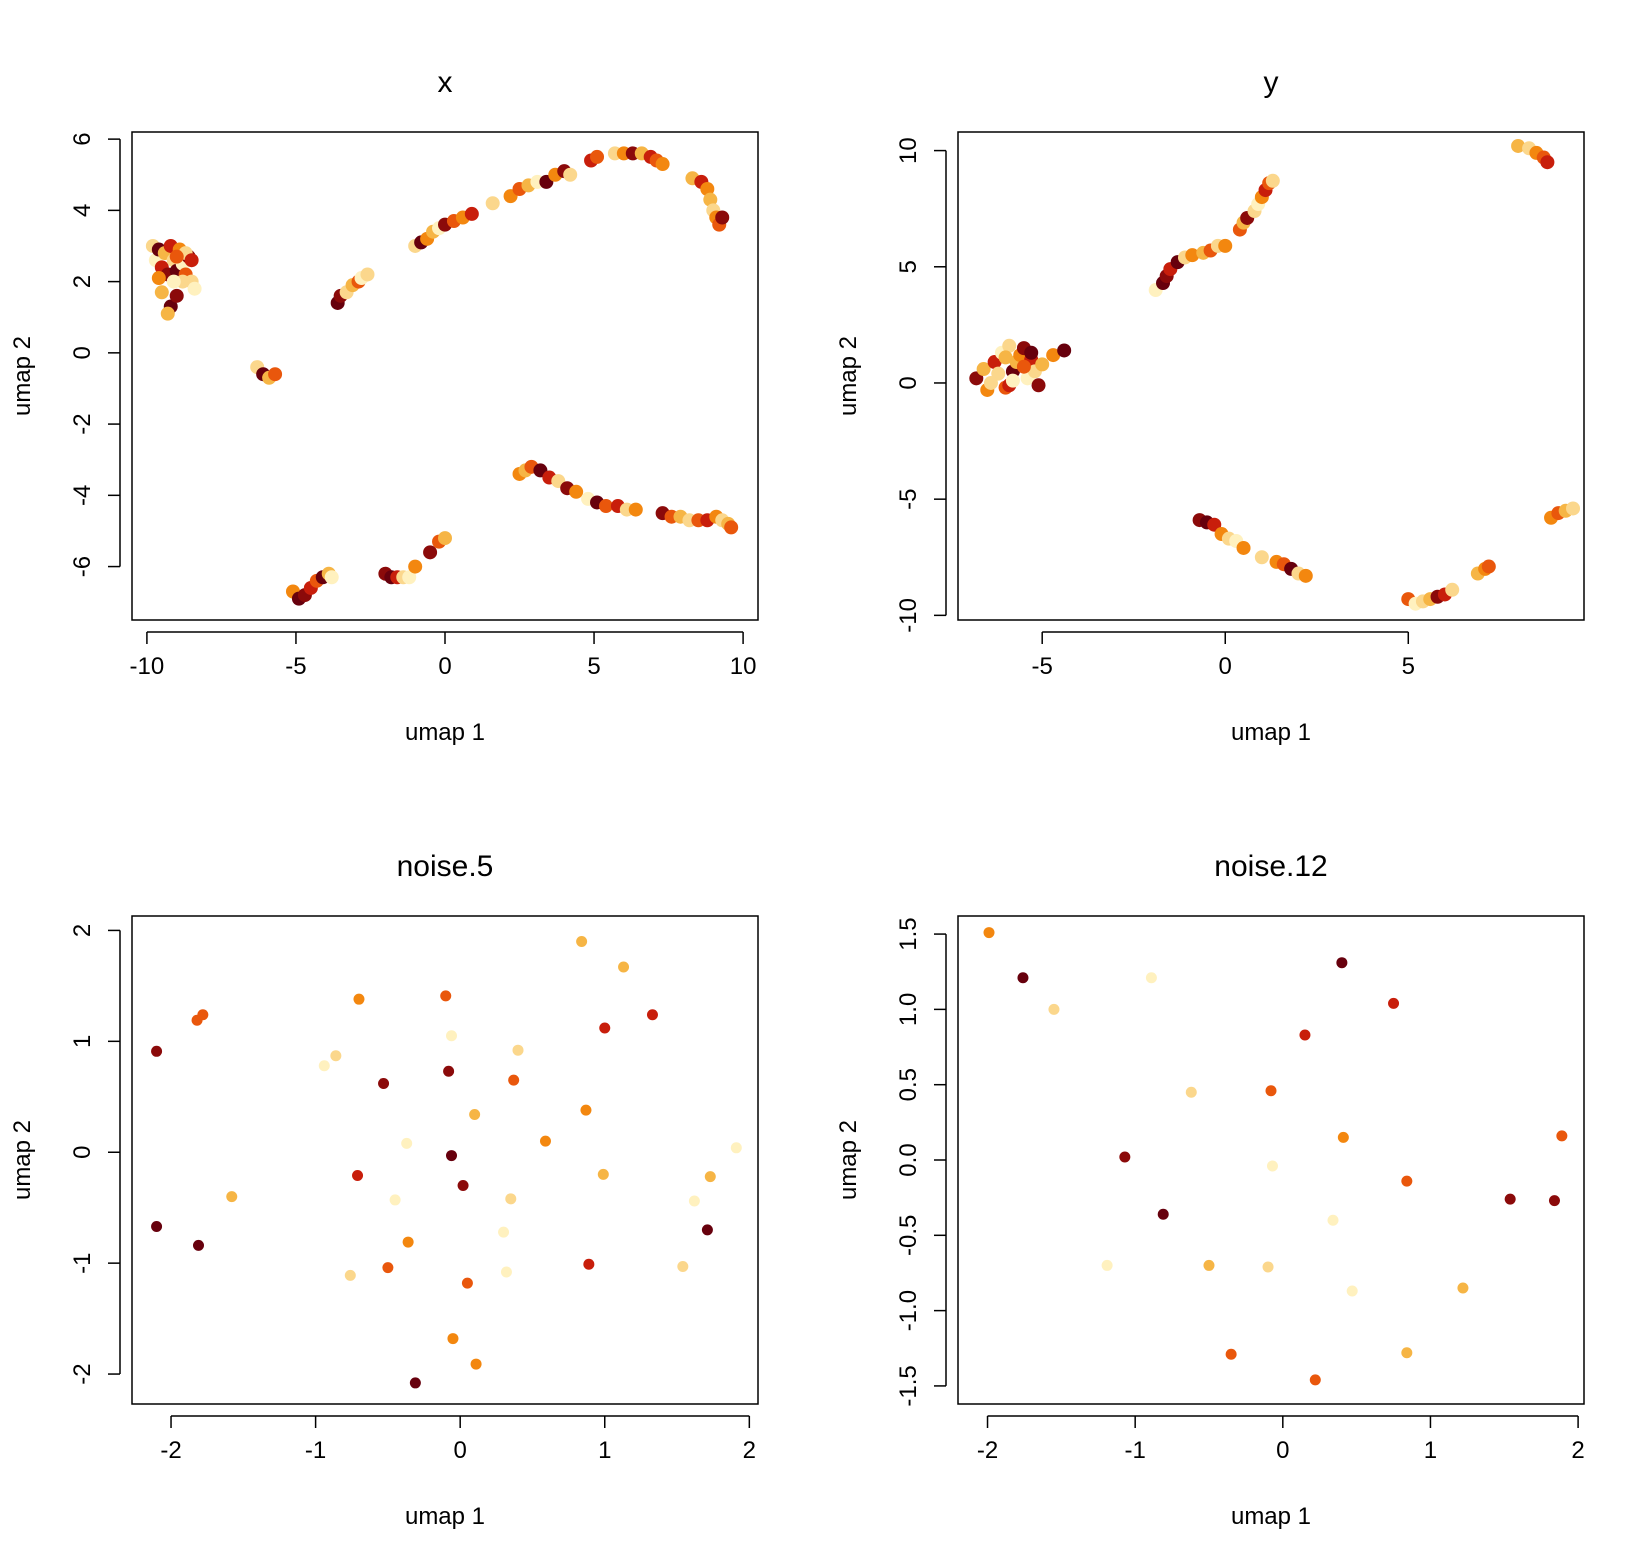  What do you see at coordinates (908, 498) in the screenshot?
I see `y-tick-label: -5` at bounding box center [908, 498].